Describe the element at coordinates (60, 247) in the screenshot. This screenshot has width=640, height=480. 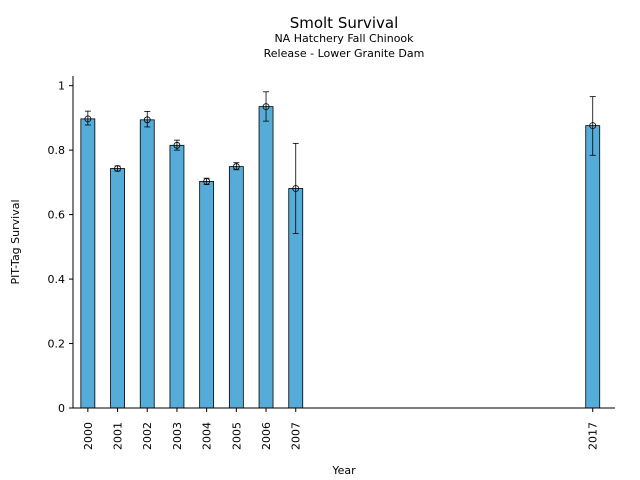
I see `y-ticks-group: 0 0.2 0.4 0.6 0.8 1` at that location.